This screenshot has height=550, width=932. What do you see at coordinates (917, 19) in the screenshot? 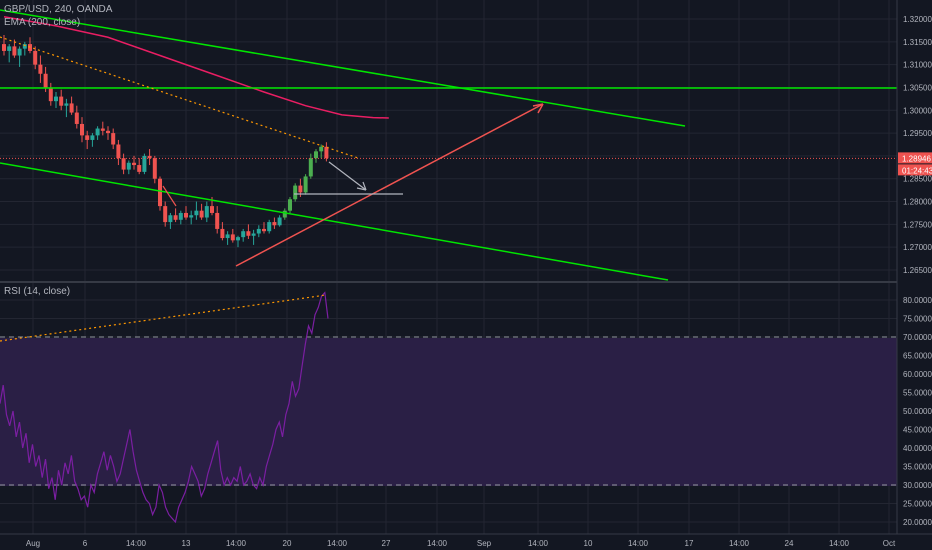
I see `price-tick-label: 1.32000` at bounding box center [917, 19].